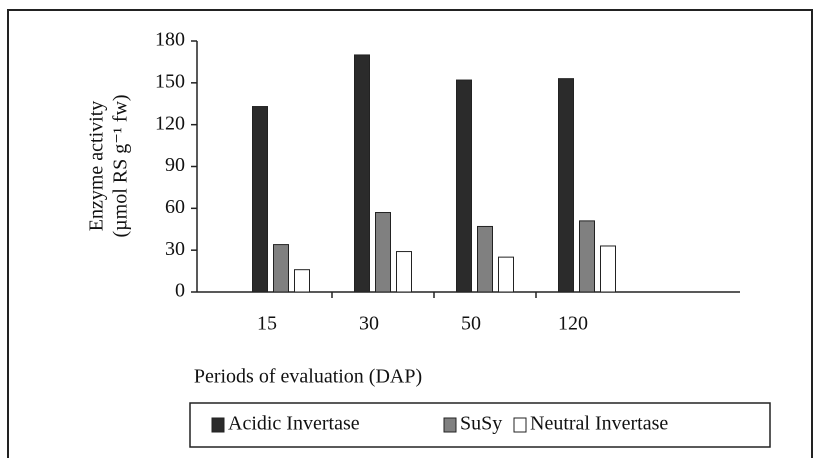  Describe the element at coordinates (308, 377) in the screenshot. I see `x-axis-label: Periods of evaluation (DAP)` at that location.